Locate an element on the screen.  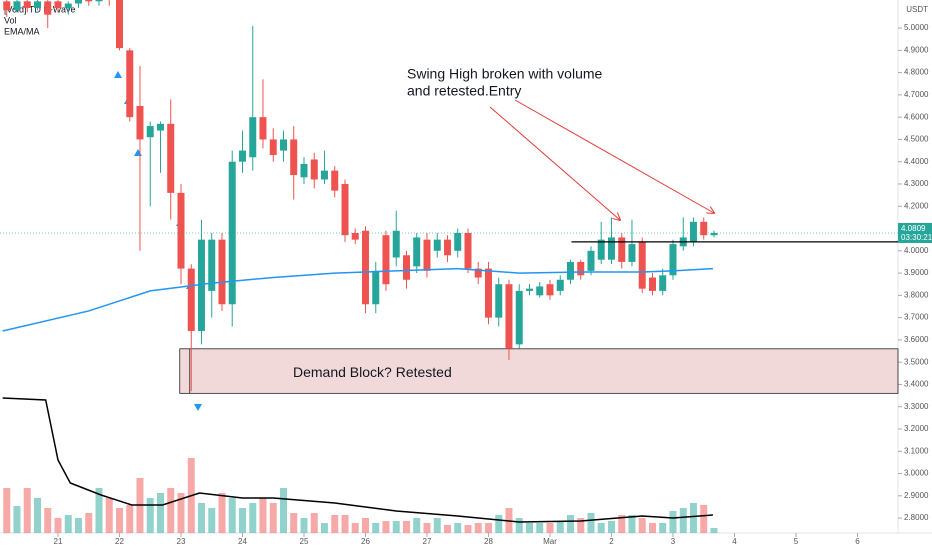
zone-label: Demand Block? Retested is located at coordinates (372, 372).